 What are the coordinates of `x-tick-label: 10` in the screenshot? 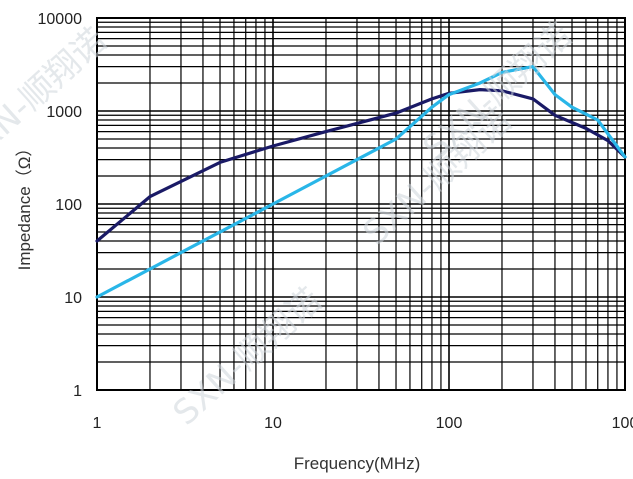 It's located at (273, 423).